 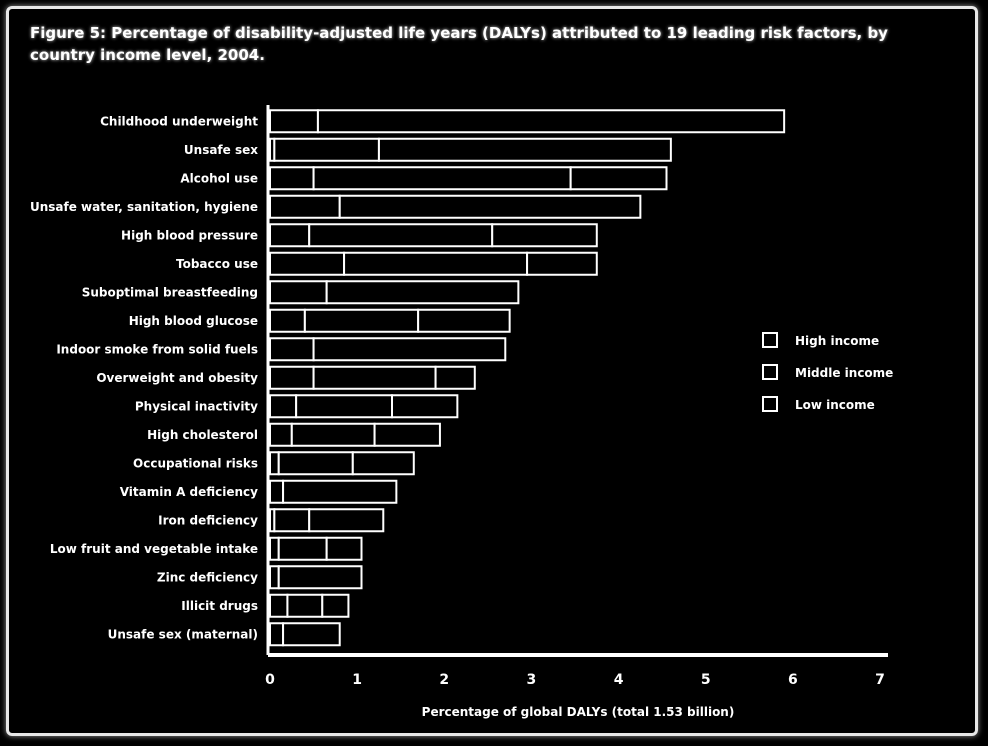 I want to click on category-label: High blood glucose, so click(x=193, y=321).